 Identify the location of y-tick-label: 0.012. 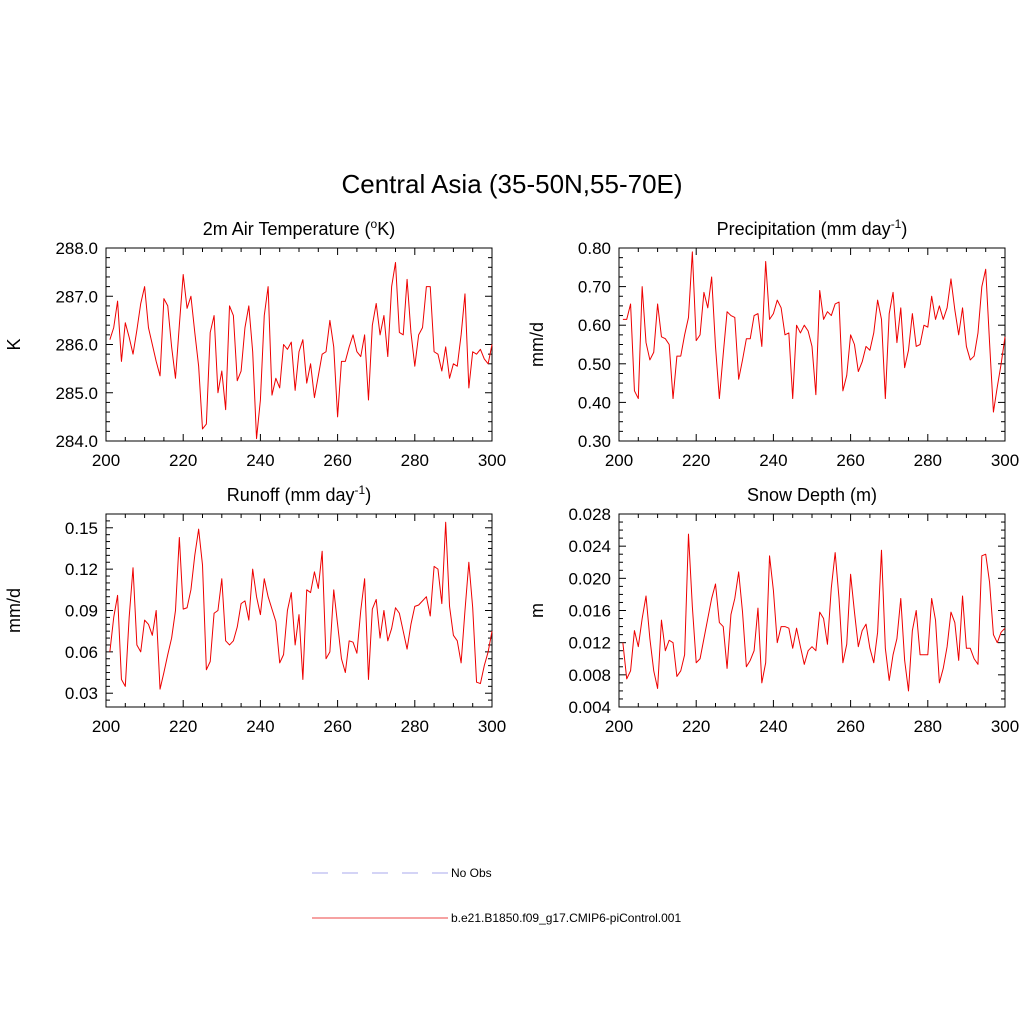
(589, 643).